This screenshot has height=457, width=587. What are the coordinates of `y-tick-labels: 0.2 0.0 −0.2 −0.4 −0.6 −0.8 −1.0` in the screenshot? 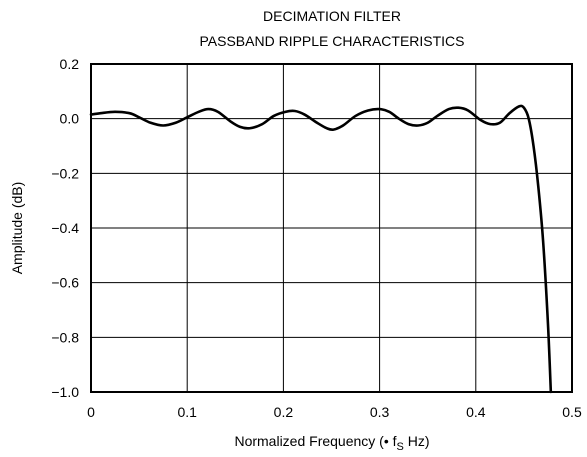 It's located at (65, 228).